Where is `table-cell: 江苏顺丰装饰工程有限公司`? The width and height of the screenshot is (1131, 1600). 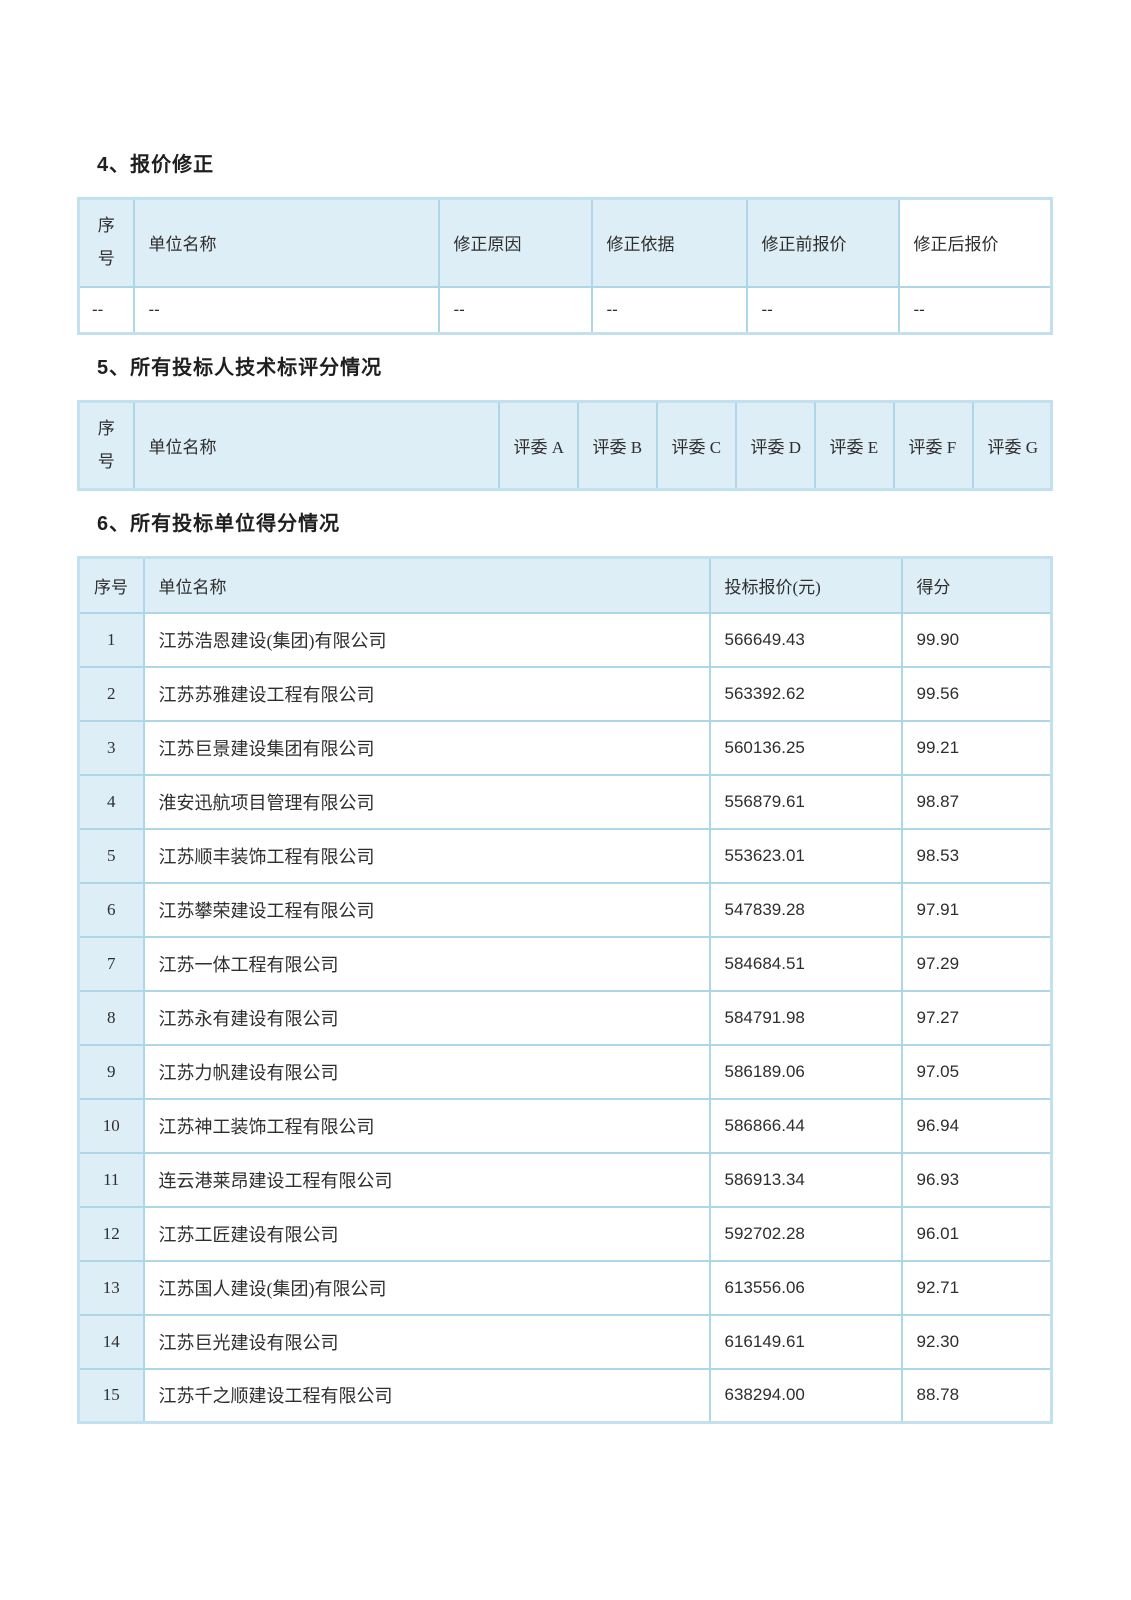
table-cell: 江苏顺丰装饰工程有限公司 is located at coordinates (426, 855).